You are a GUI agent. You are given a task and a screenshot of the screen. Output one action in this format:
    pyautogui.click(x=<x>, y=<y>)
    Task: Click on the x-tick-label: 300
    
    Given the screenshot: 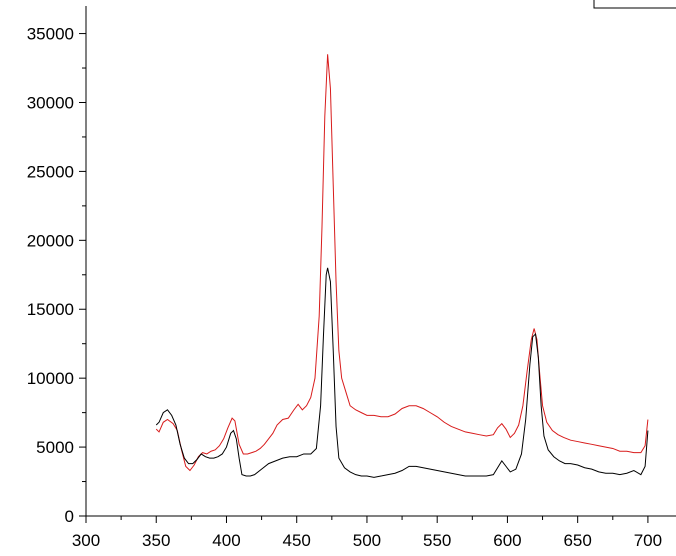 What is the action you would take?
    pyautogui.click(x=86, y=540)
    